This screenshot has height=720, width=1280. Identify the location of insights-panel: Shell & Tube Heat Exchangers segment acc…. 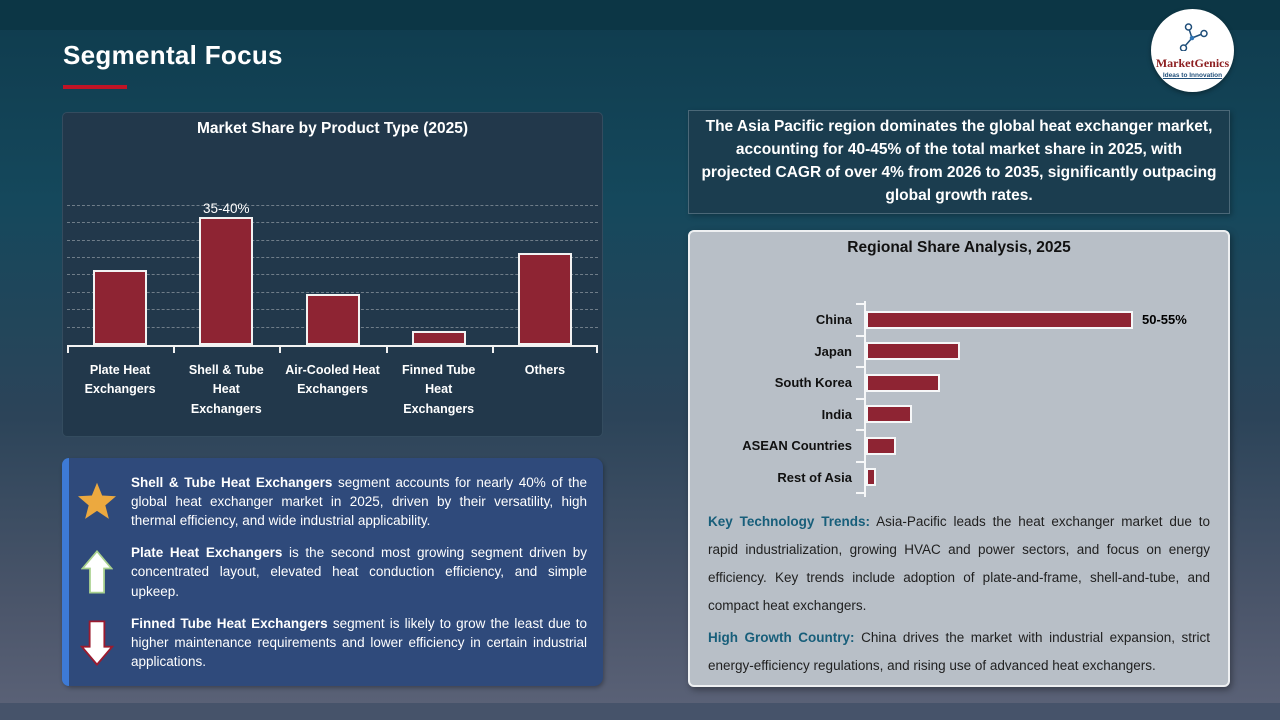
(332, 572).